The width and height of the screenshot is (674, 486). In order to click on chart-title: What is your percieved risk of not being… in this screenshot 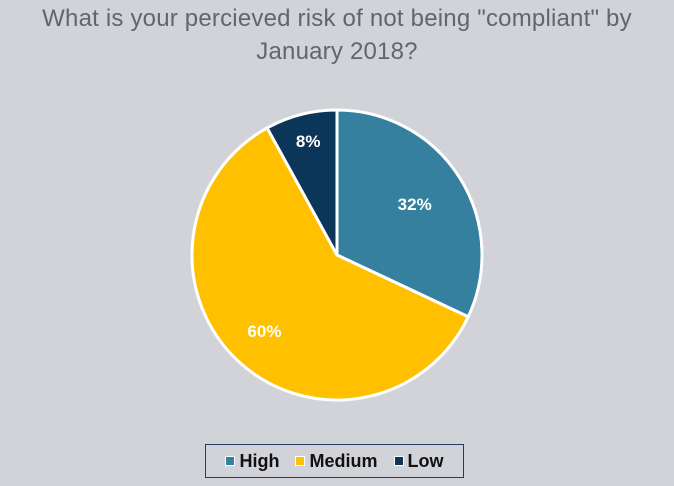, I will do `click(337, 35)`.